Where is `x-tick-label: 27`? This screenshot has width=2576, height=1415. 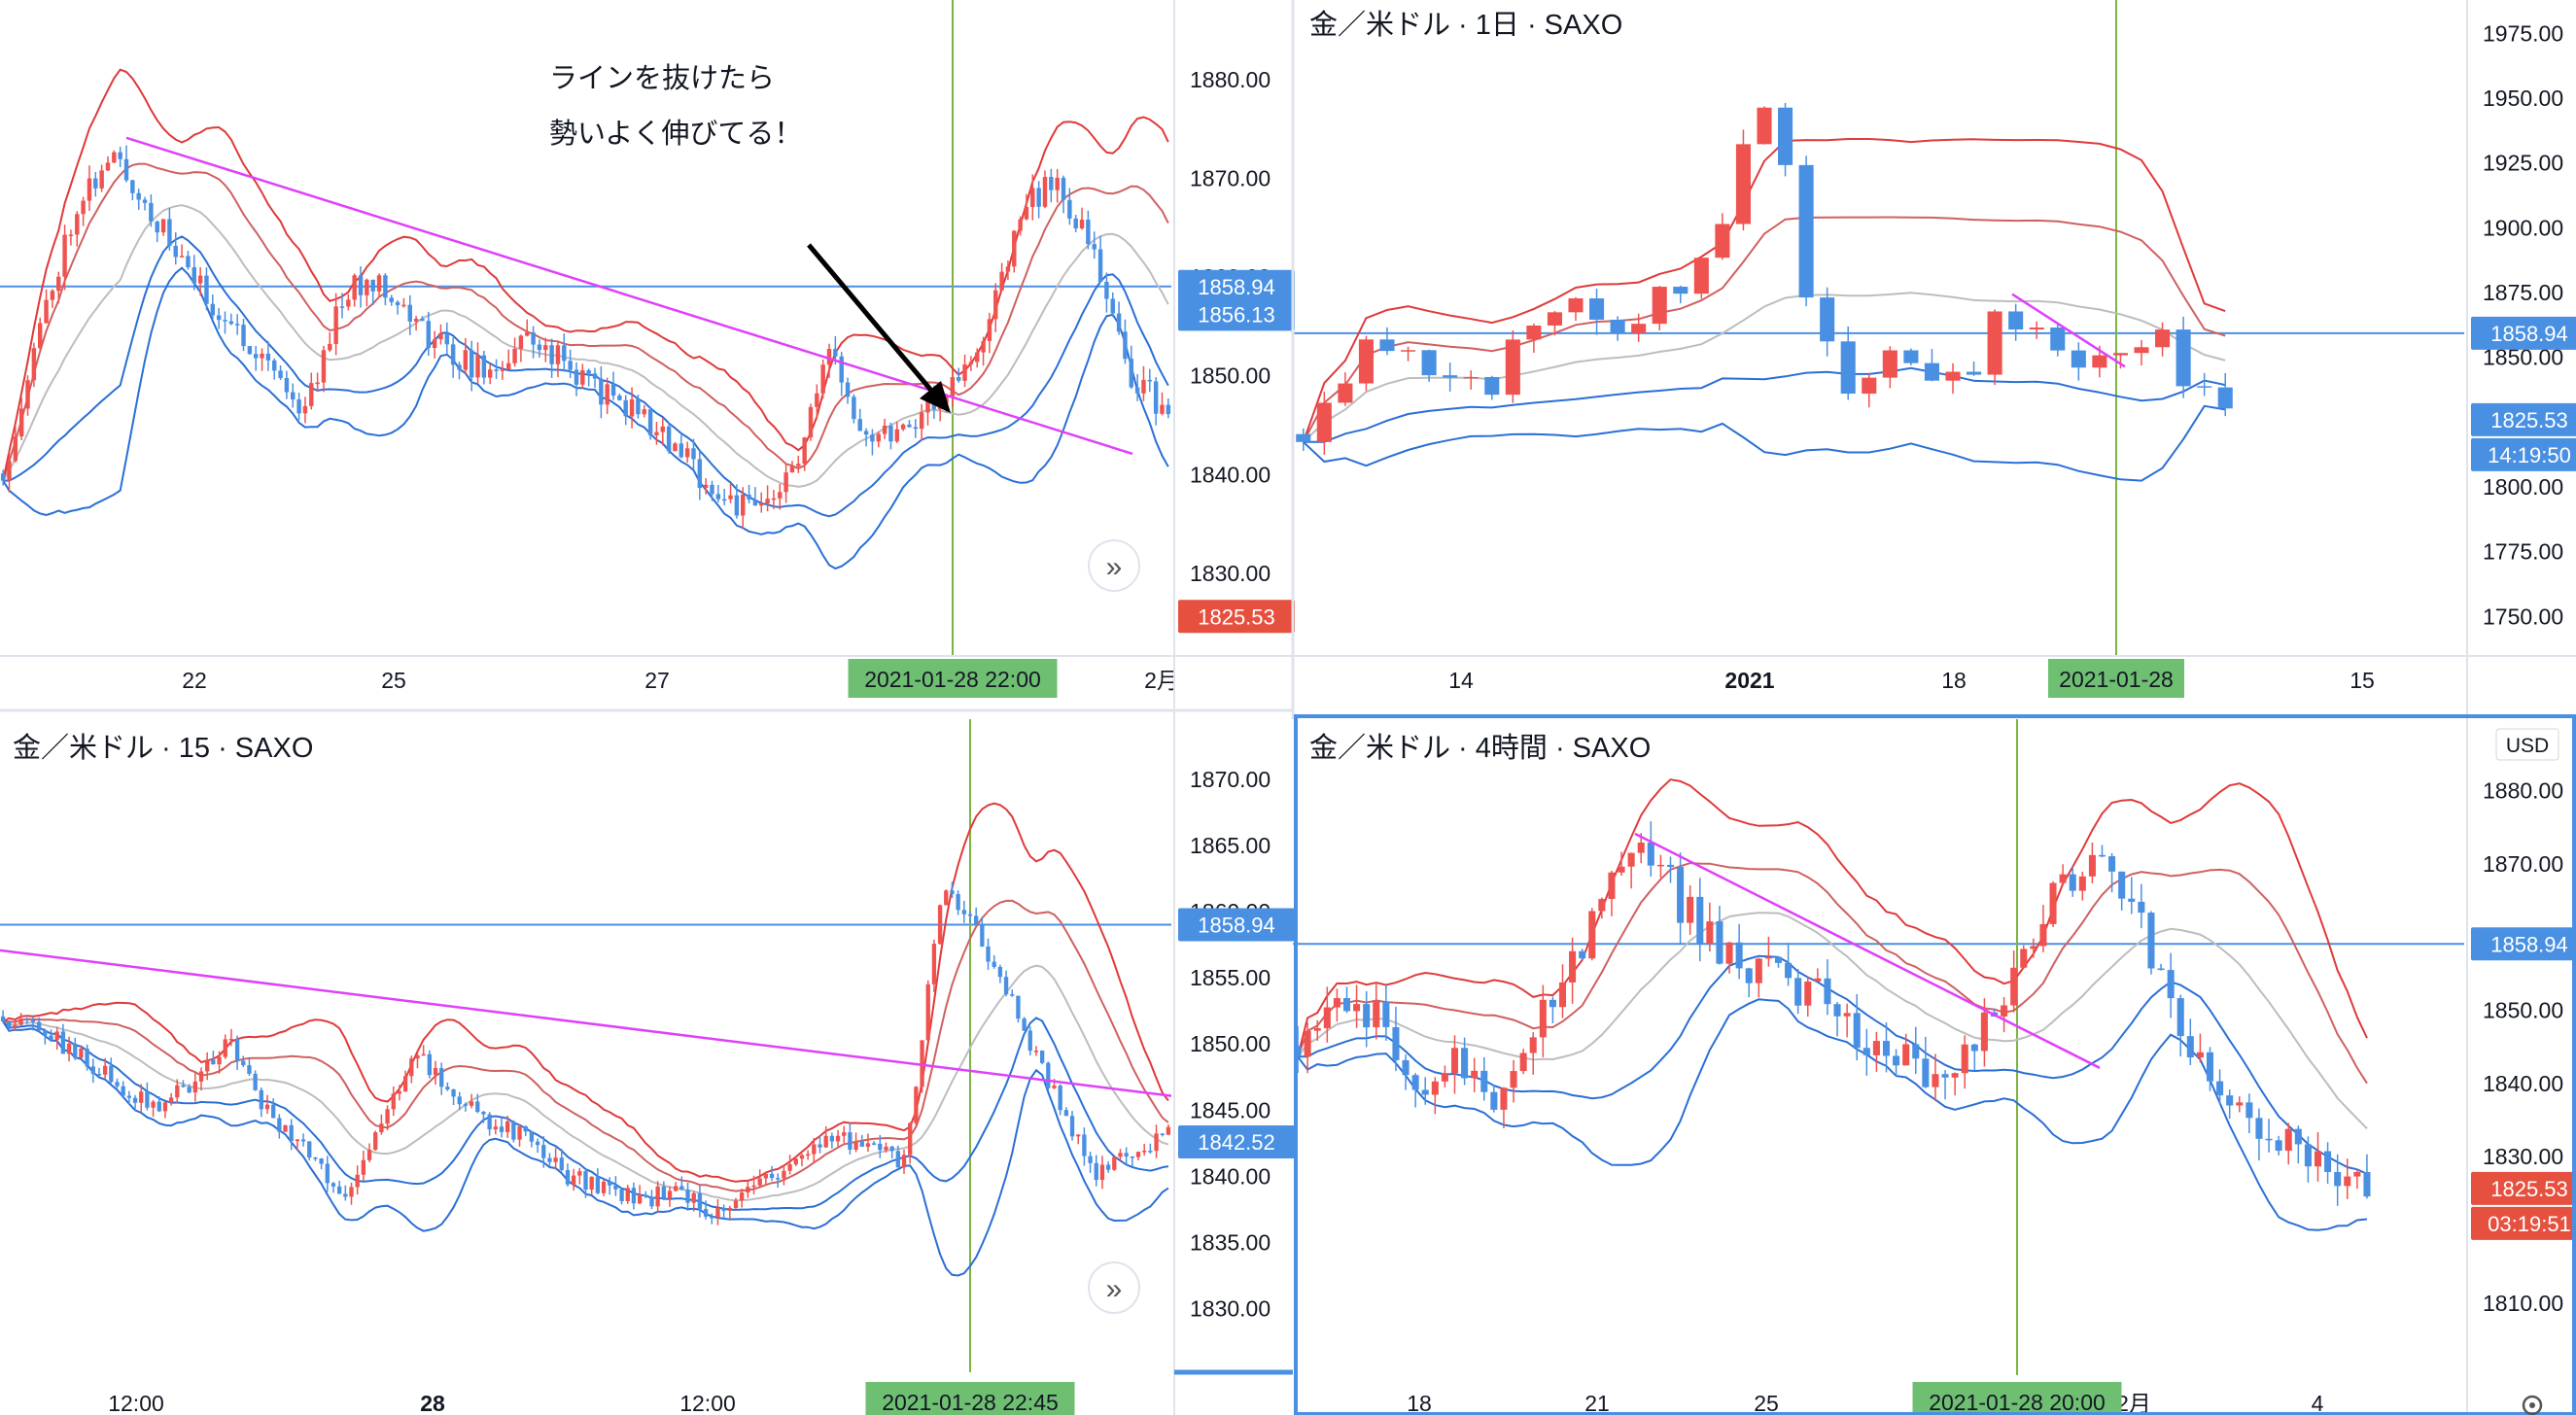
x-tick-label: 27 is located at coordinates (657, 680).